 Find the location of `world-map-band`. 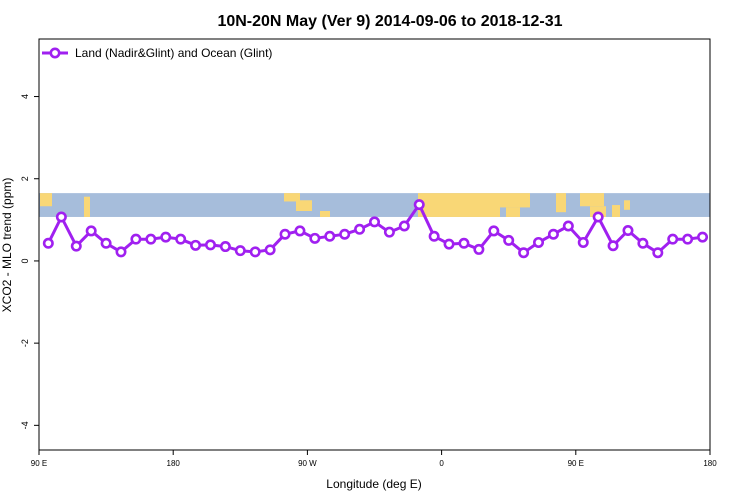

world-map-band is located at coordinates (374, 205).